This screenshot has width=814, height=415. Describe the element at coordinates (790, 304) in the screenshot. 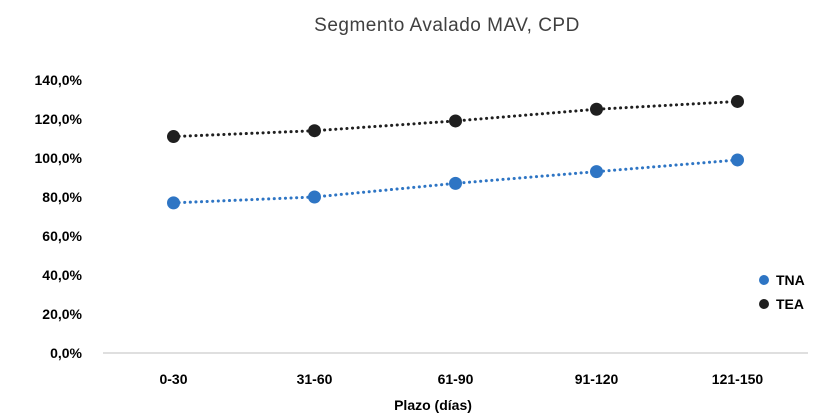

I see `legend-label-tea: TEA` at that location.